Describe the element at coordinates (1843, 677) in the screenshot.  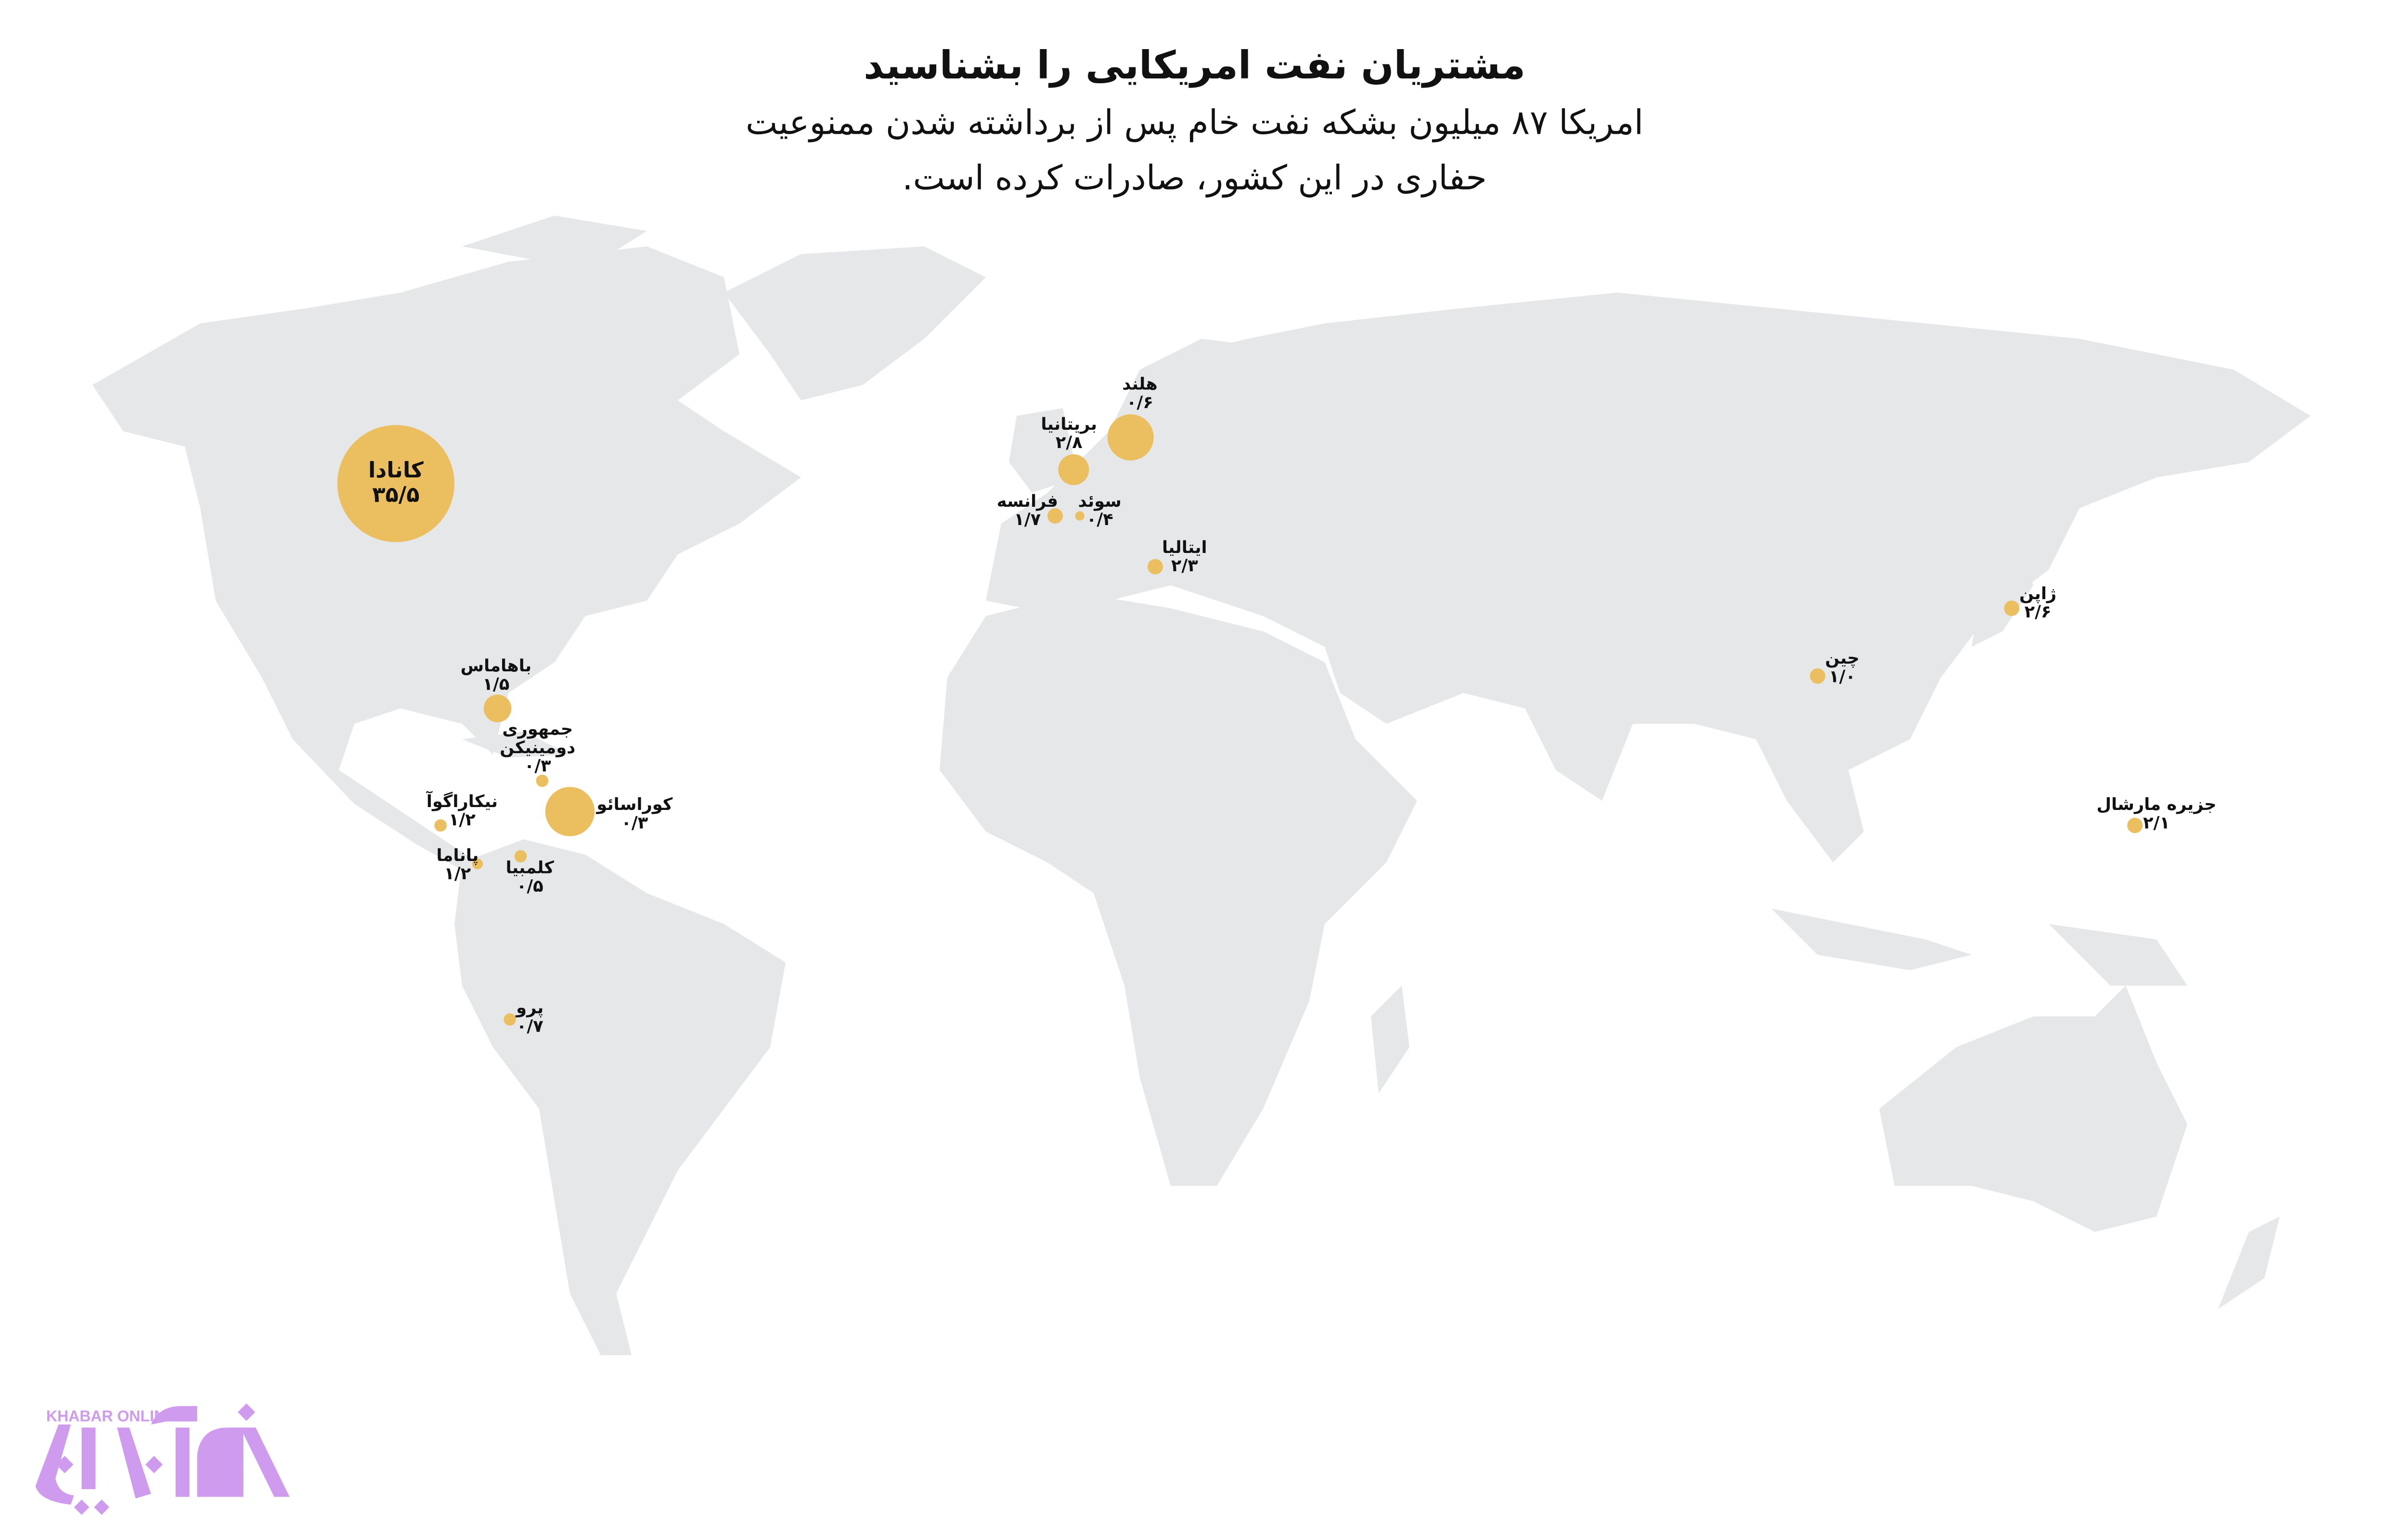
I see `export-value: ۱/۰` at that location.